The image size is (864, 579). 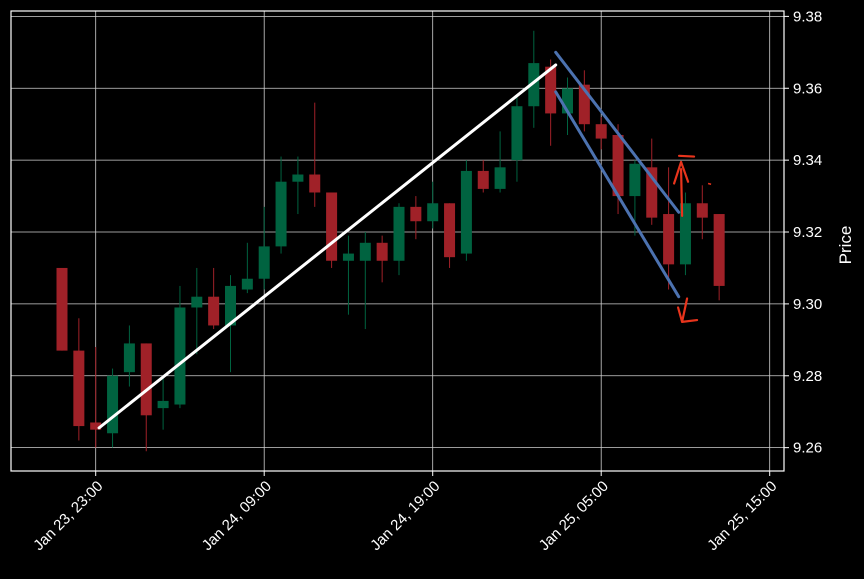 What do you see at coordinates (807, 376) in the screenshot?
I see `y-tick-label: 9.28` at bounding box center [807, 376].